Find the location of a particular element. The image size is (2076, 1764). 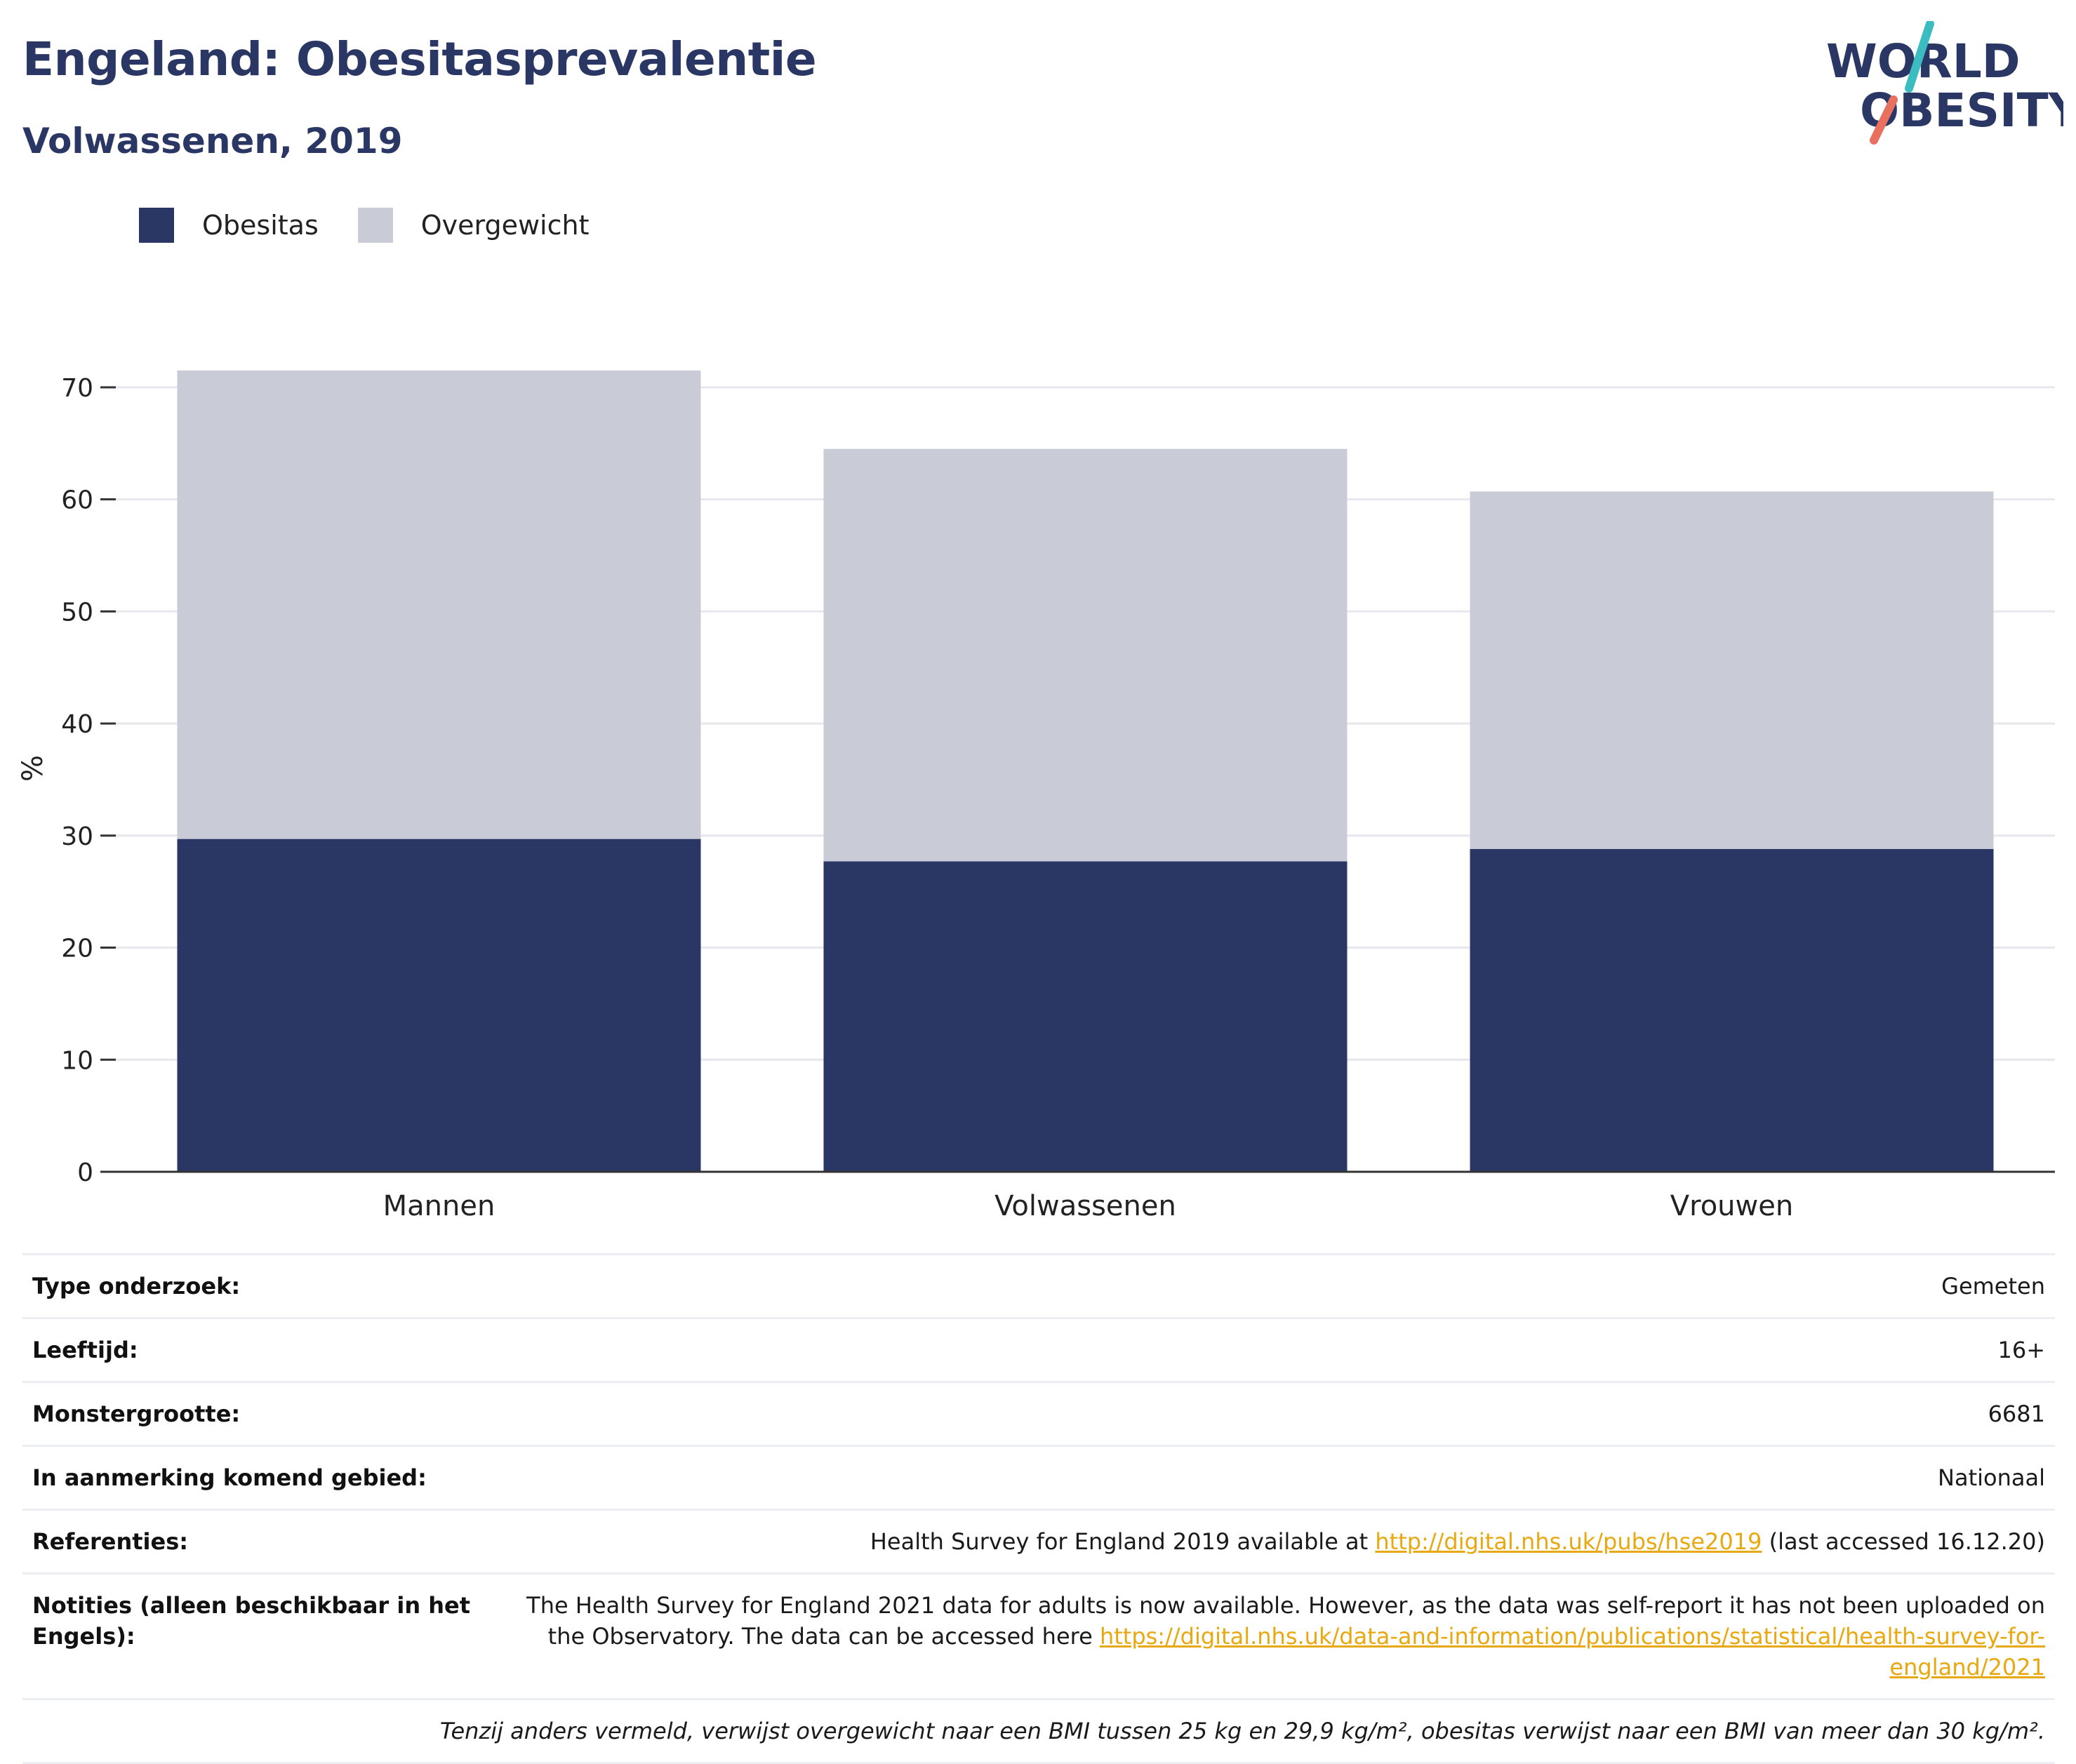

legend-label-overgewicht: Overgewicht is located at coordinates (505, 225).